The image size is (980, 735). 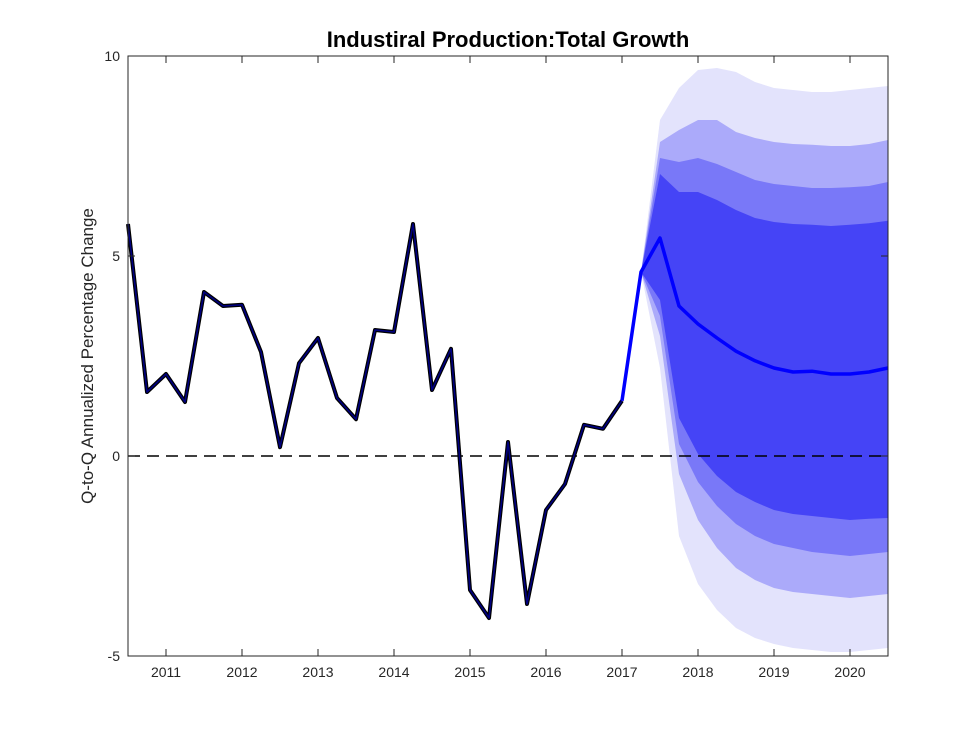 I want to click on y-tick-label: 10, so click(x=112, y=56).